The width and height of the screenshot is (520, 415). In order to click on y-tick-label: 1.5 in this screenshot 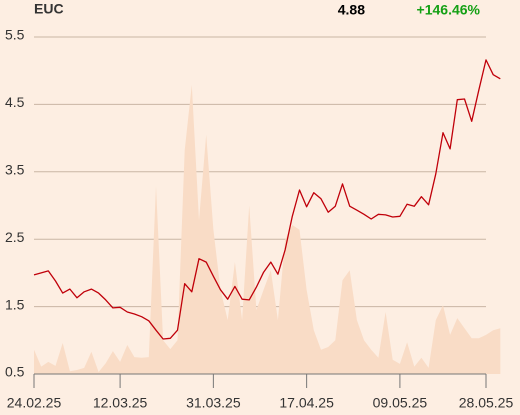, I will do `click(15, 304)`.